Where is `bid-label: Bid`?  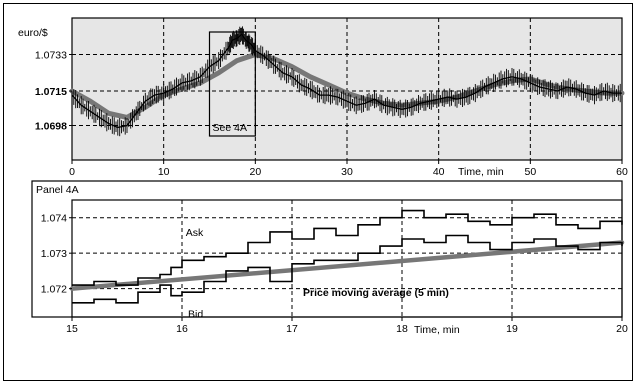
bid-label: Bid is located at coordinates (195, 314).